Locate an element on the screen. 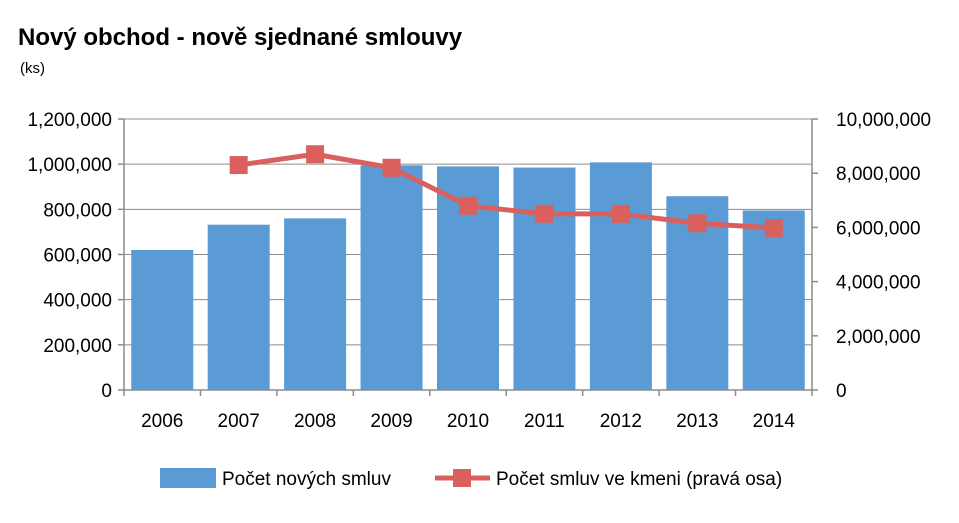  right-tick-label: 0 is located at coordinates (841, 391).